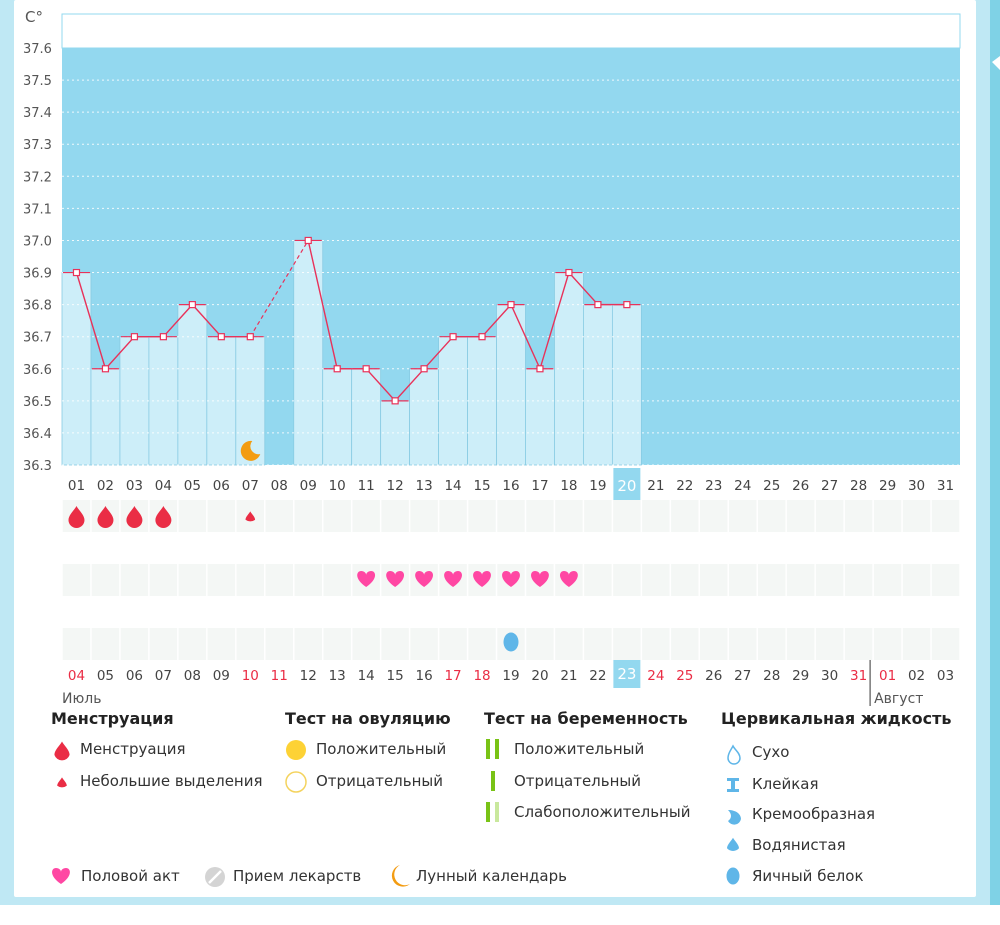 This screenshot has height=925, width=1000. Describe the element at coordinates (887, 486) in the screenshot. I see `cycle-day-29: 29` at that location.